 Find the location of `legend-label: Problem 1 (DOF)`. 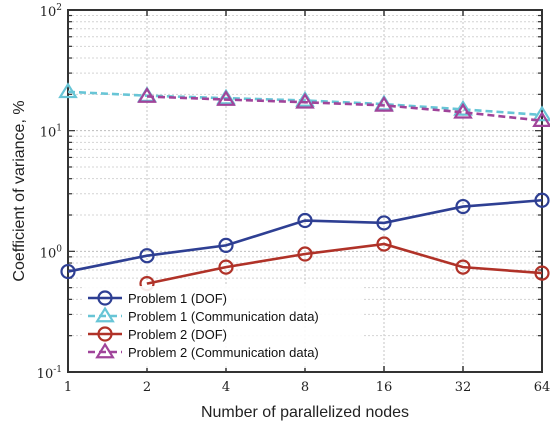

legend-label: Problem 1 (DOF) is located at coordinates (177, 298).